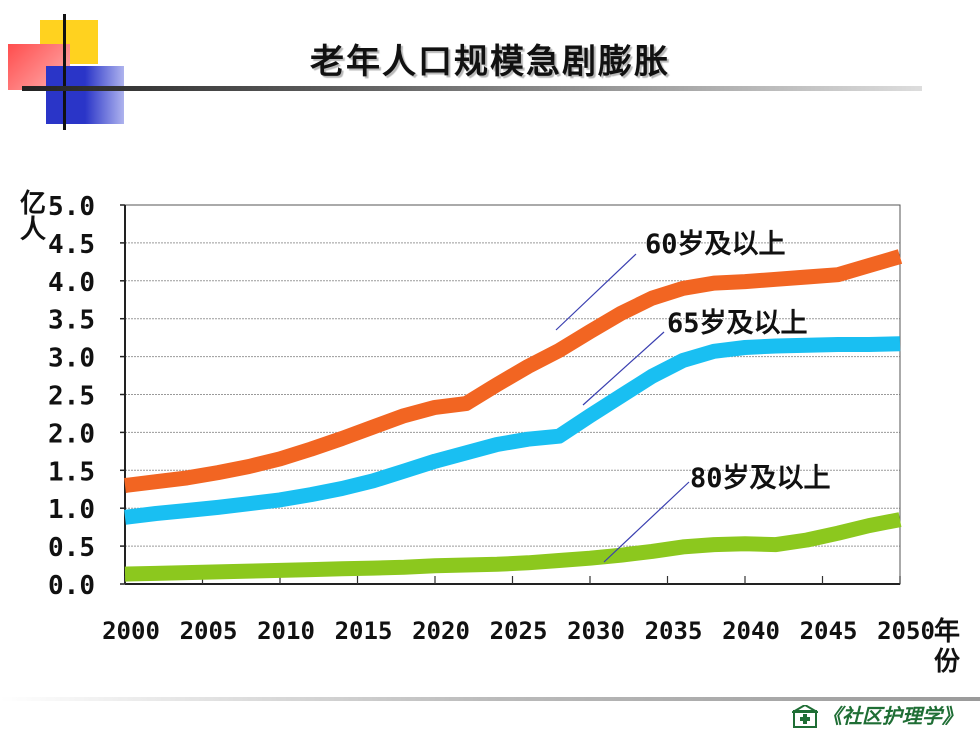 The height and width of the screenshot is (735, 980). Describe the element at coordinates (364, 631) in the screenshot. I see `x-tick-label: 2015` at that location.